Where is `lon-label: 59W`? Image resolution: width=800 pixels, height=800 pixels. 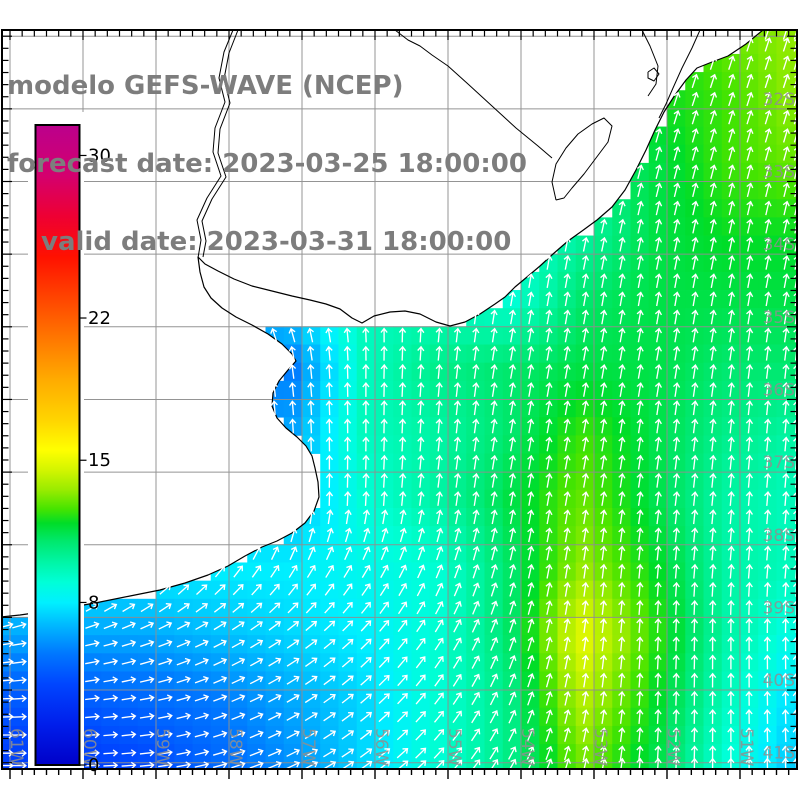 lon-label: 59W is located at coordinates (162, 747).